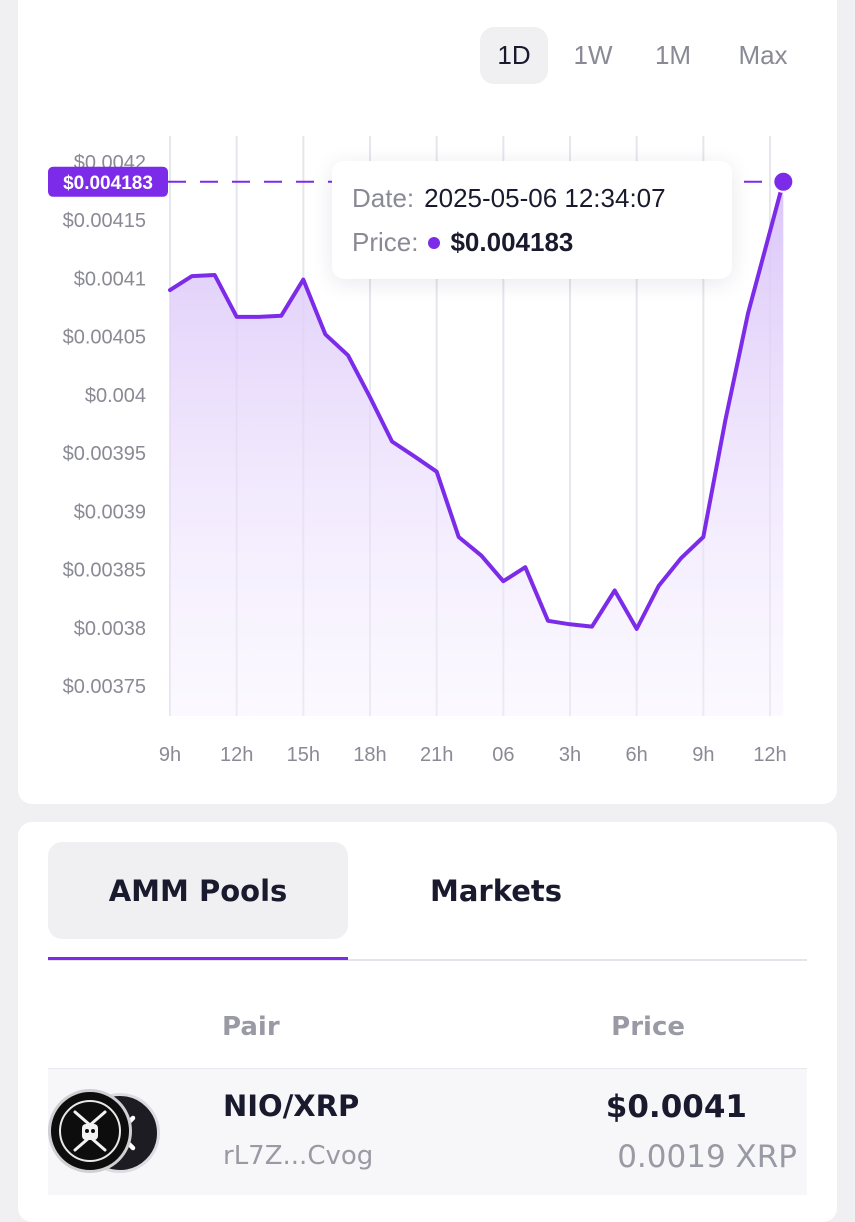 The width and height of the screenshot is (855, 1222). Describe the element at coordinates (545, 198) in the screenshot. I see `tooltip-date-value: 2025-05-06 12:34:07` at that location.